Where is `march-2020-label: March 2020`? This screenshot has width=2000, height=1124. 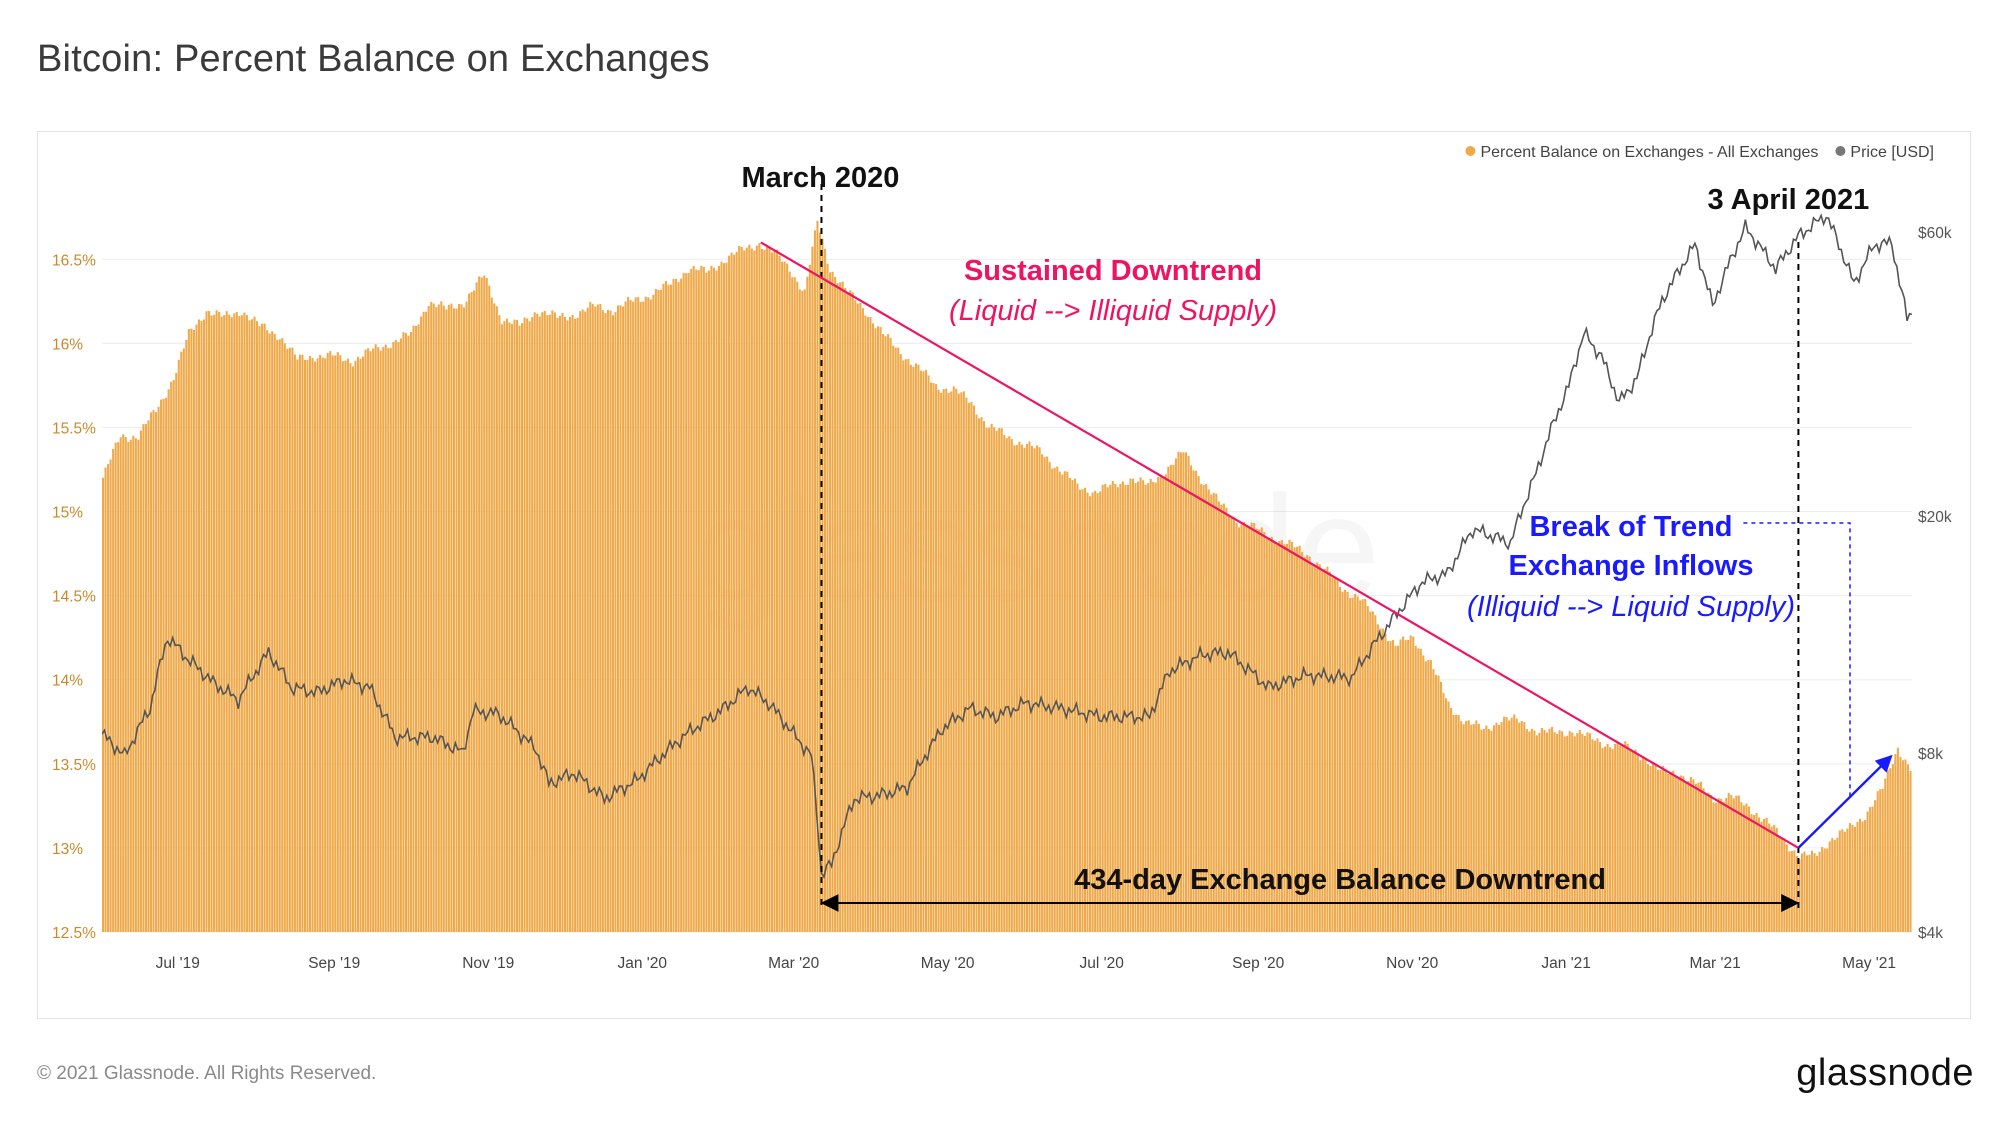 march-2020-label: March 2020 is located at coordinates (820, 178).